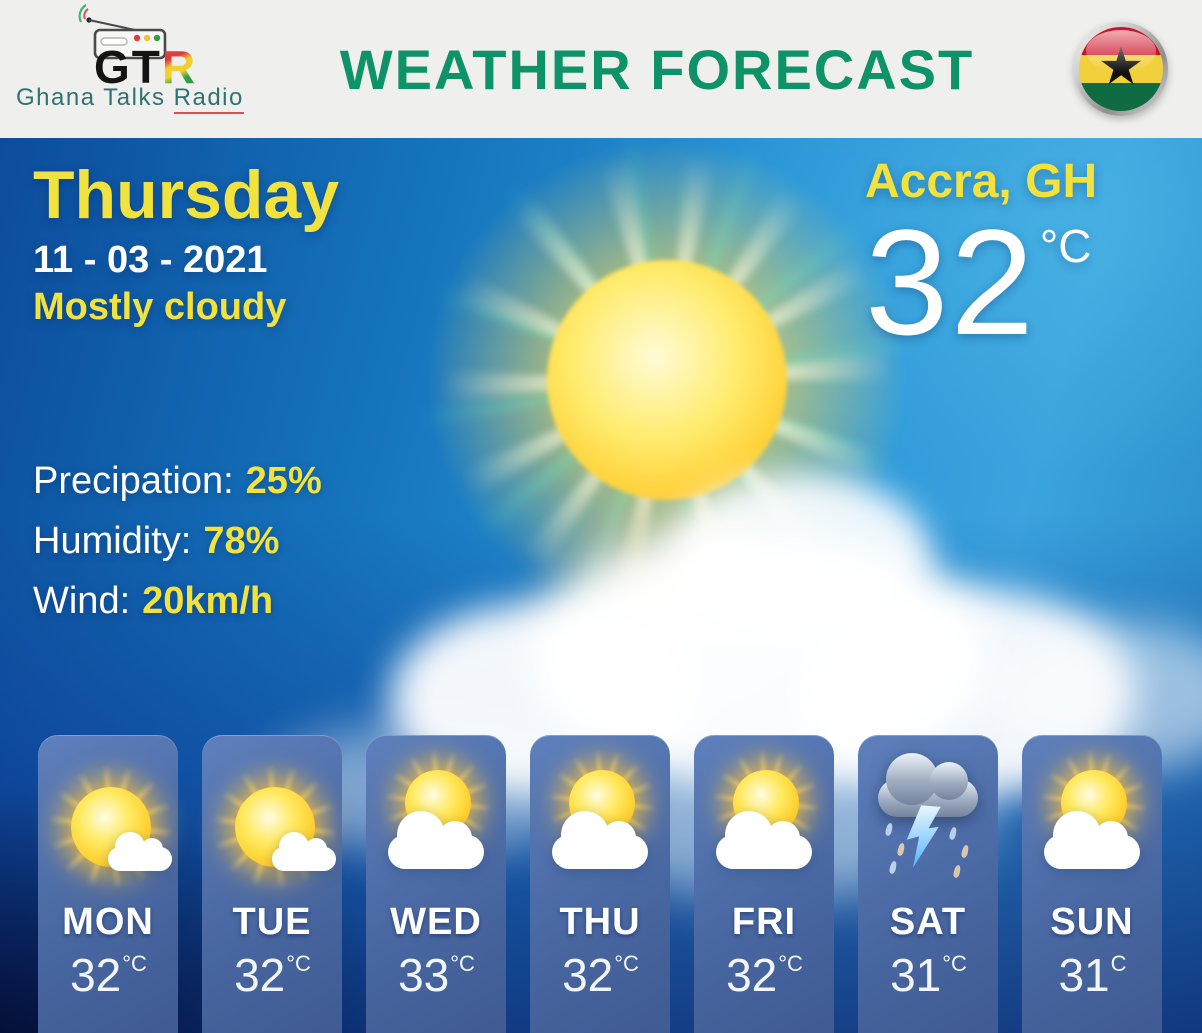 The height and width of the screenshot is (1033, 1202). Describe the element at coordinates (950, 282) in the screenshot. I see `temperature-value: 32` at that location.